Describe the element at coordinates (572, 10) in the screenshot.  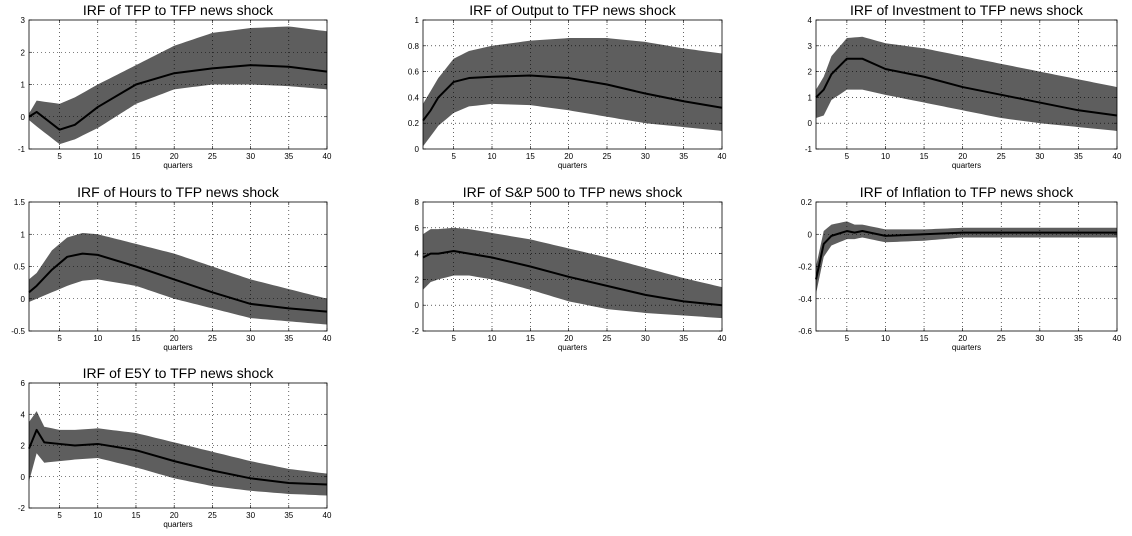
I see `chart-title: IRF of Output to TFP news shock` at that location.